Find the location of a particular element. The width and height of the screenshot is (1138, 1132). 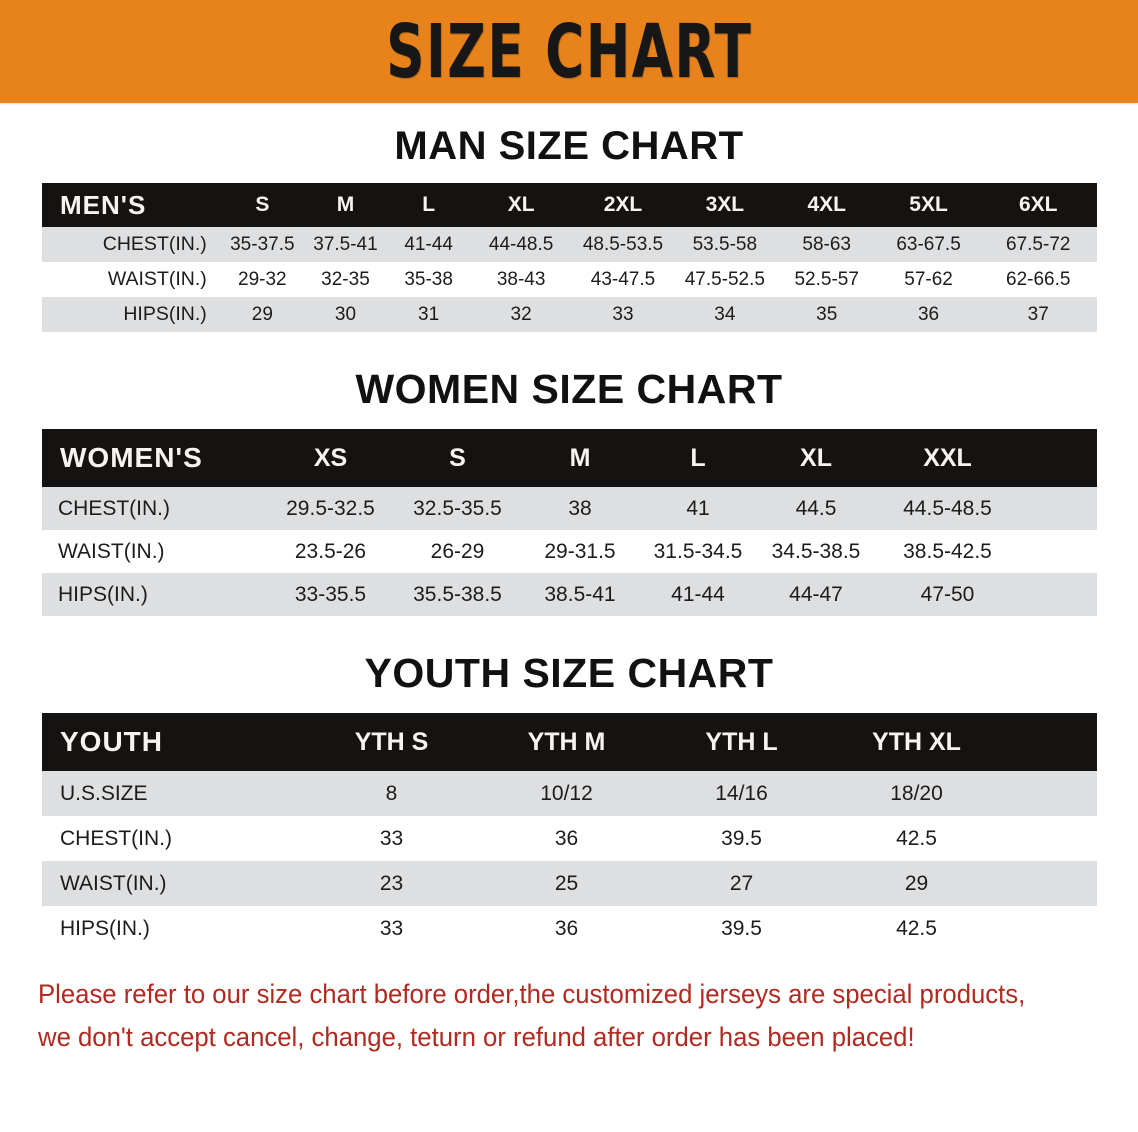

youth-waist-spacer is located at coordinates (1050, 883).